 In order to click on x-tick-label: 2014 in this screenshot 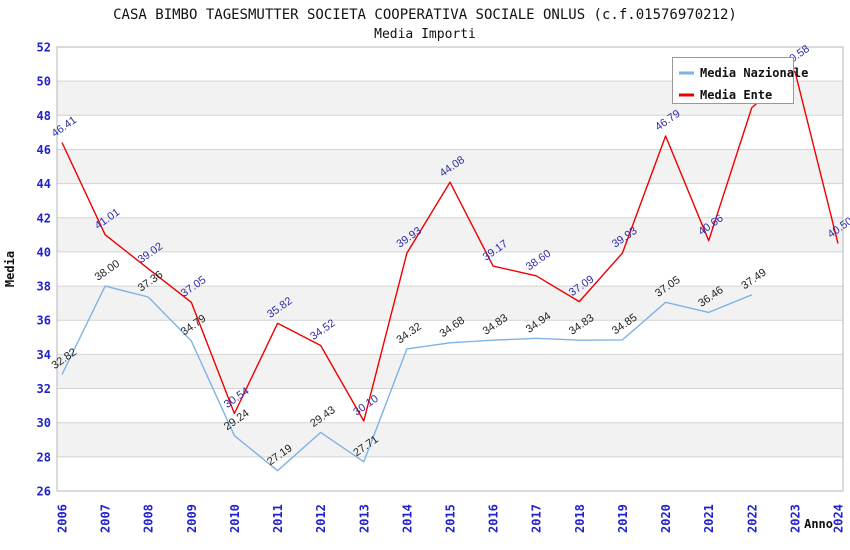, I will do `click(407, 518)`.